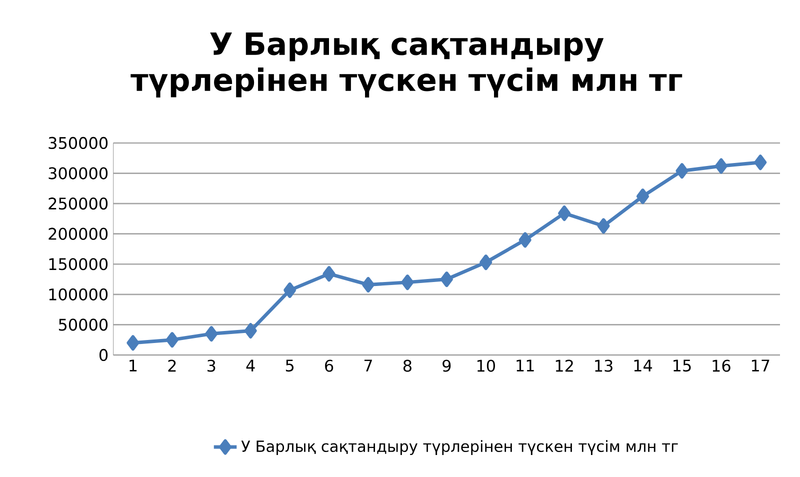  What do you see at coordinates (78, 264) in the screenshot?
I see `y-tick-label: 150000` at bounding box center [78, 264].